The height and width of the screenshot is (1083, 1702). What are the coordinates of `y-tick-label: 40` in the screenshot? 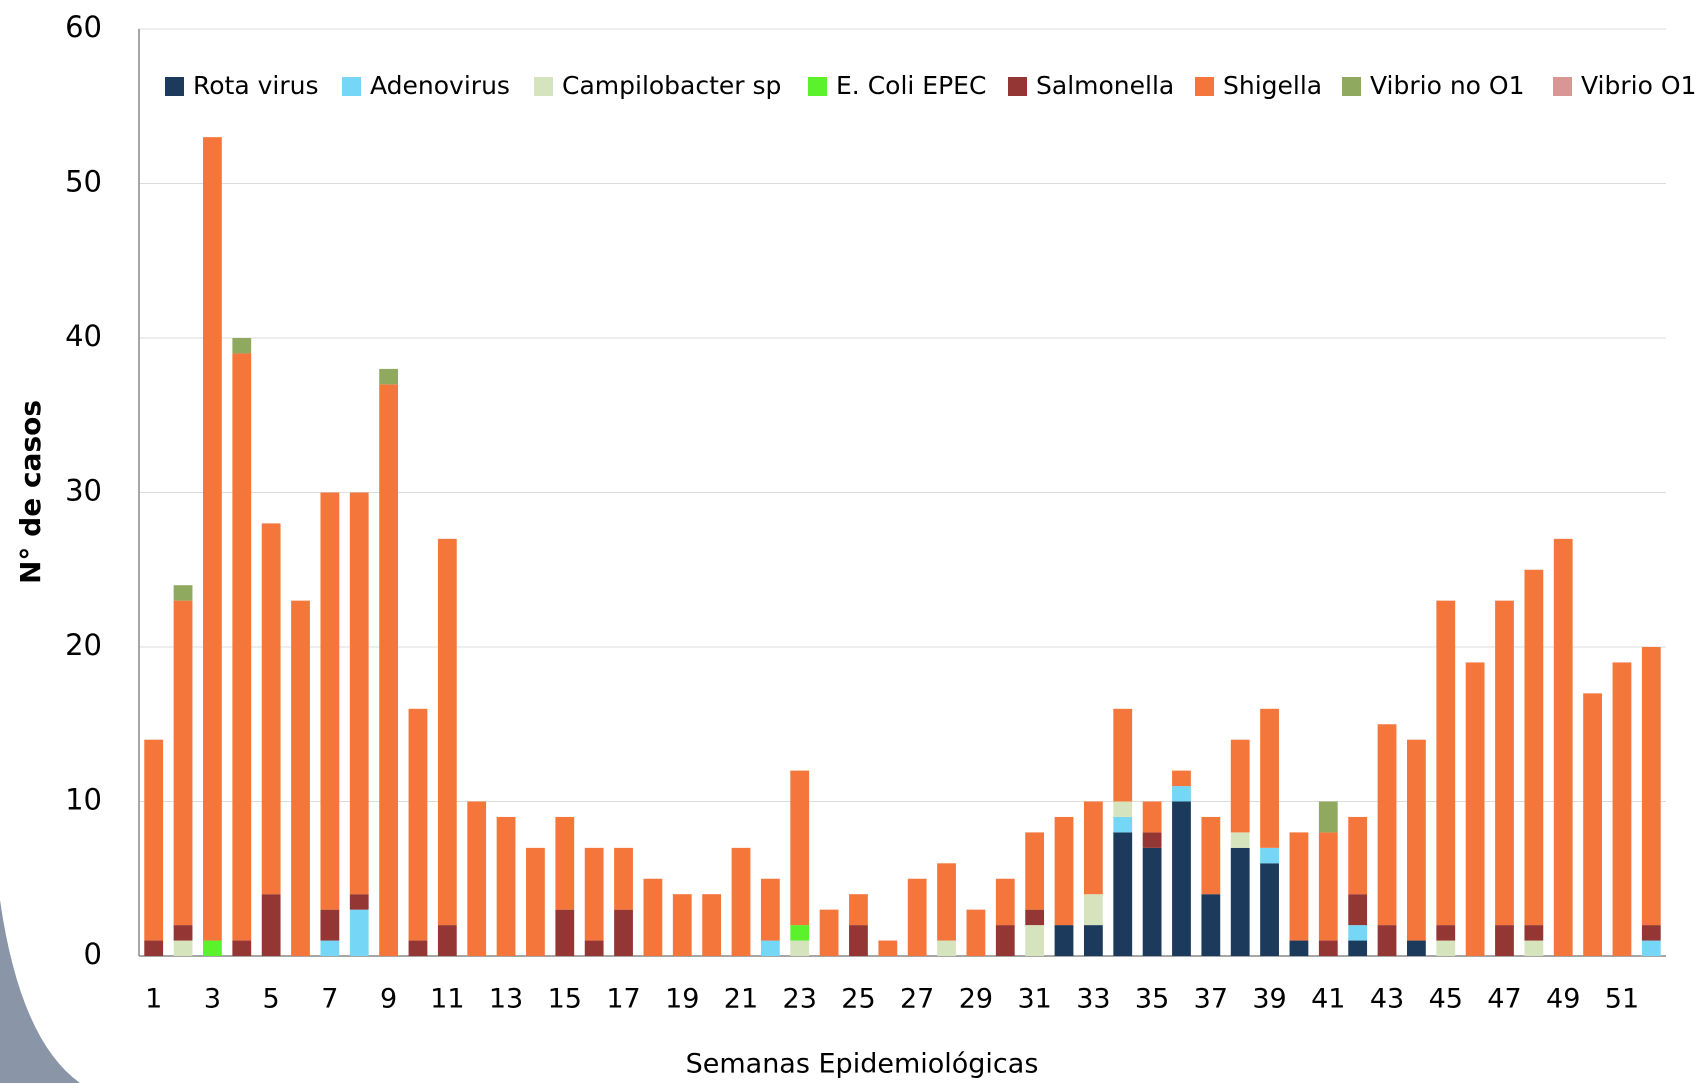 It's located at (83, 336).